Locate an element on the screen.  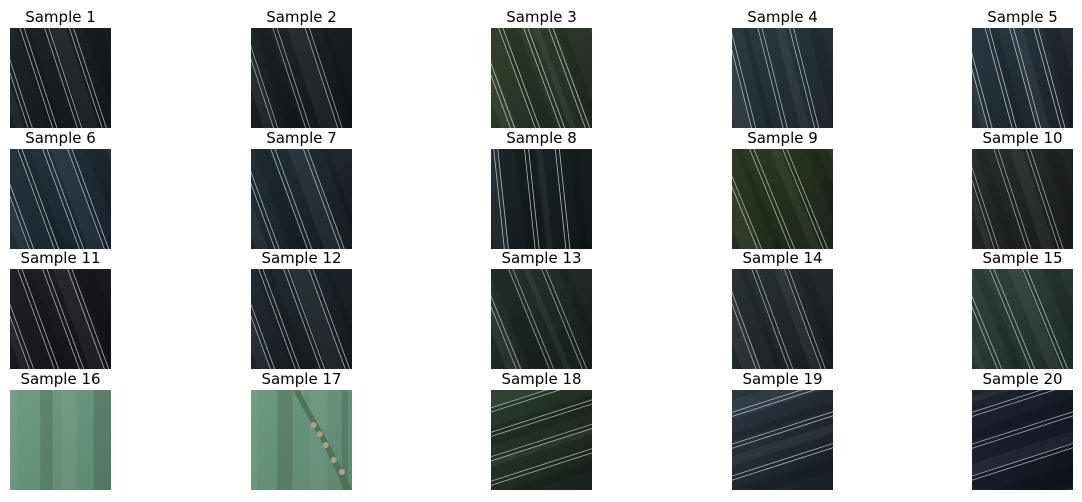
sample-title: Sample 16 is located at coordinates (60, 379).